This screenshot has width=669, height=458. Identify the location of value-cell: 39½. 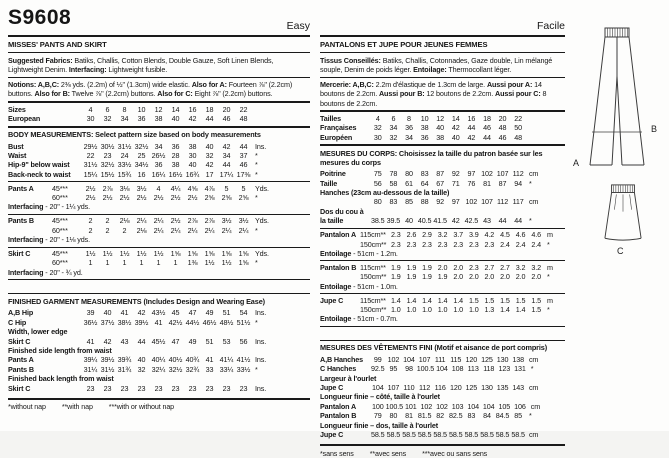
(107, 360).